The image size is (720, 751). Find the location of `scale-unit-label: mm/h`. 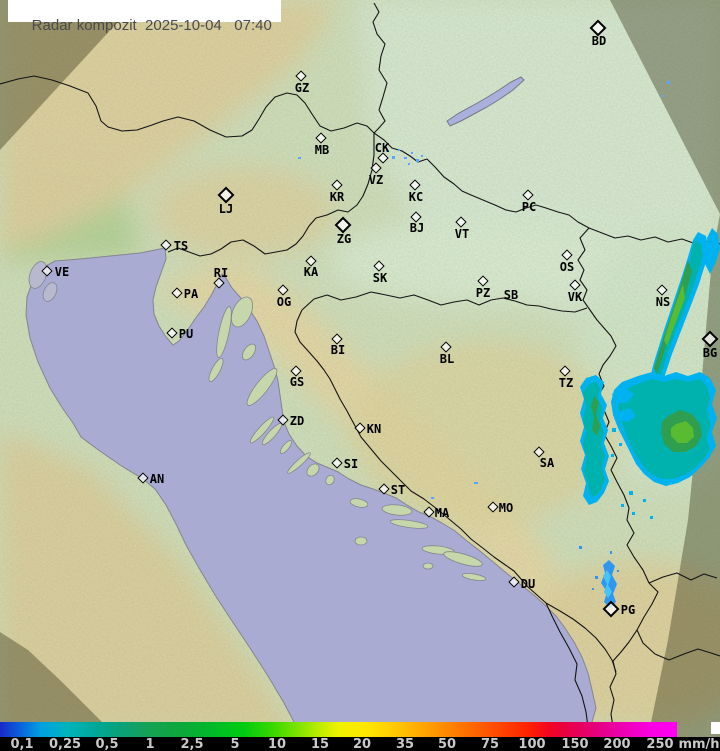

scale-unit-label: mm/h is located at coordinates (699, 744).